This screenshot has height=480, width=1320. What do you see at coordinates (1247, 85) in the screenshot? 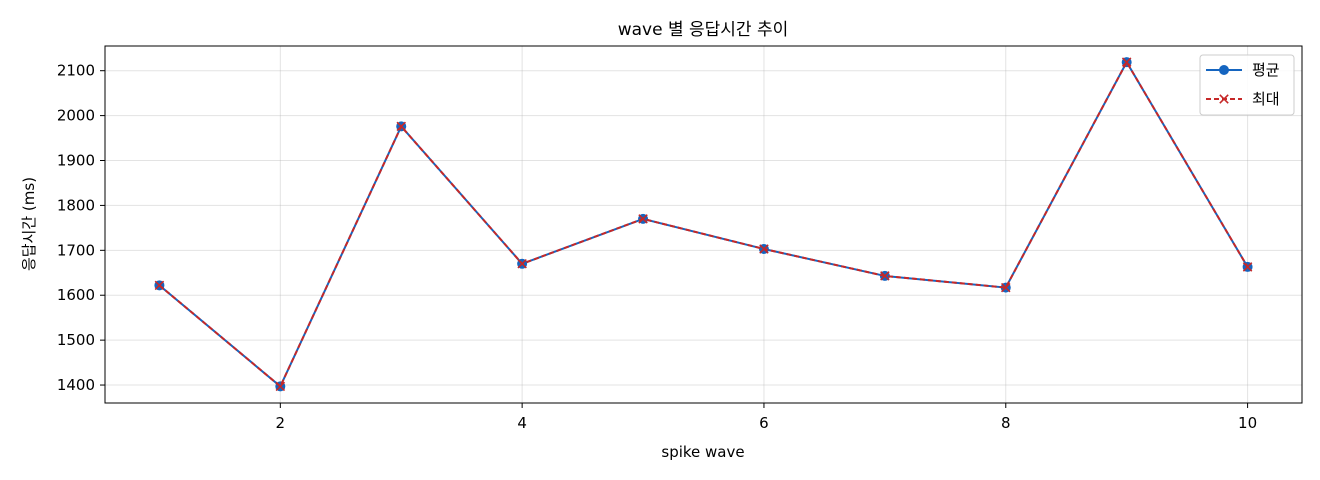
I see `legend-box` at bounding box center [1247, 85].